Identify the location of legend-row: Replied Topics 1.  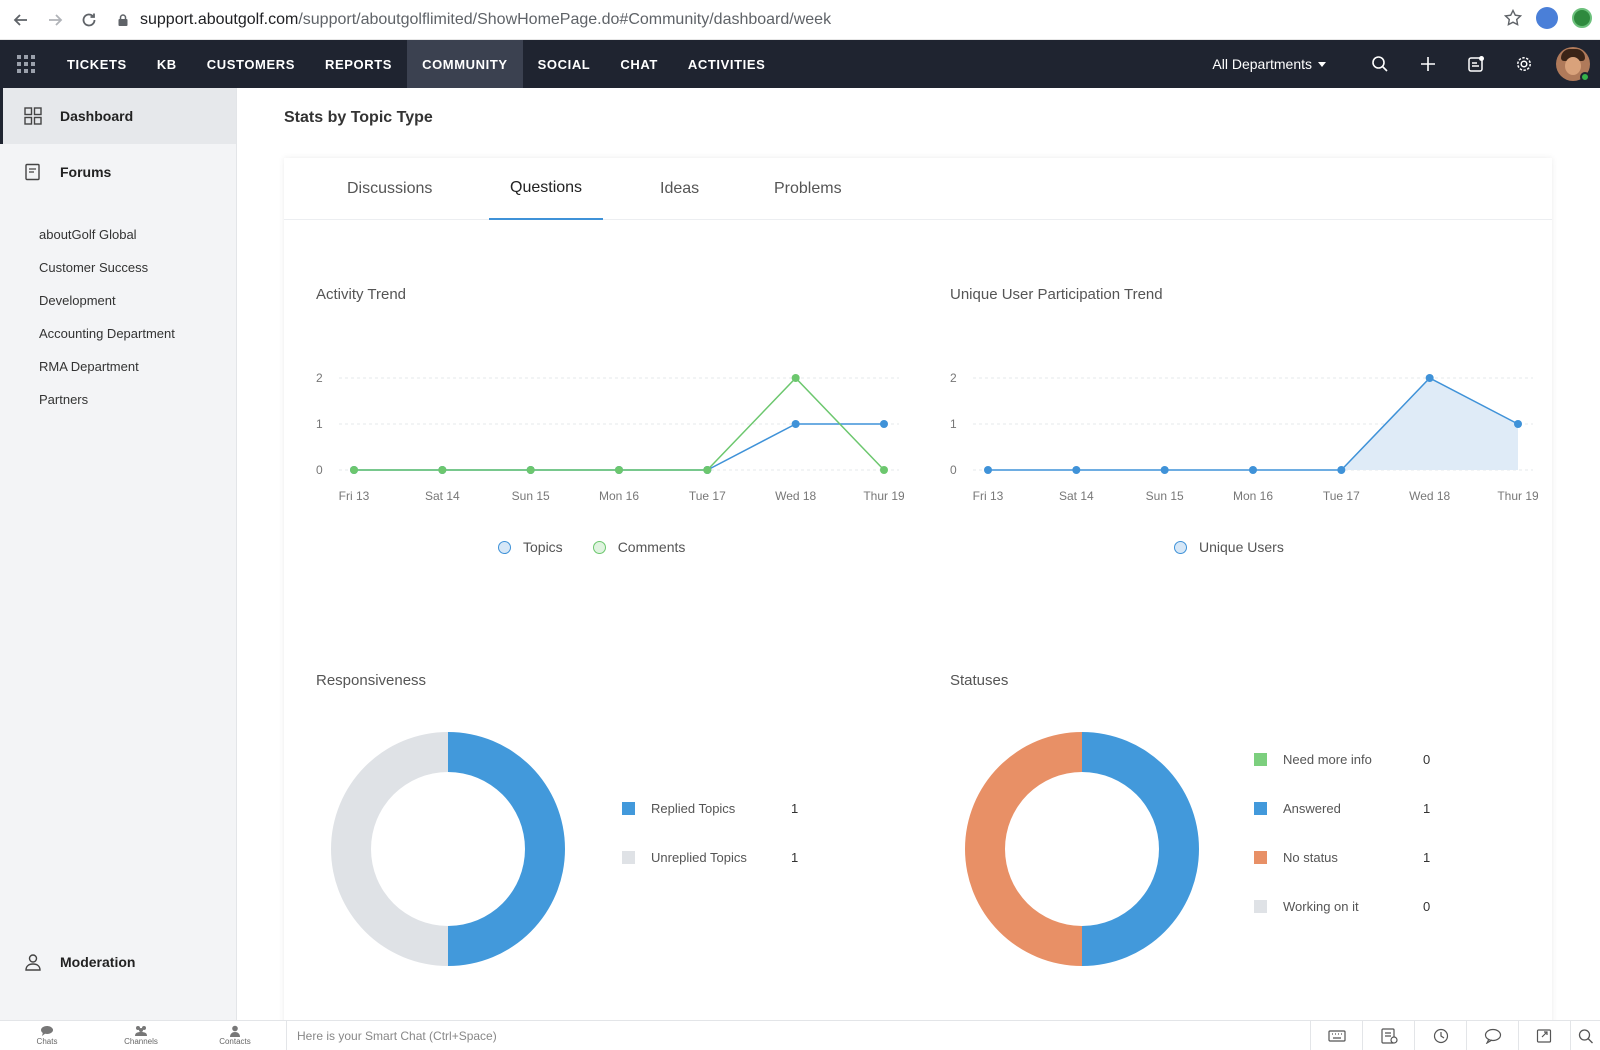
(710, 808).